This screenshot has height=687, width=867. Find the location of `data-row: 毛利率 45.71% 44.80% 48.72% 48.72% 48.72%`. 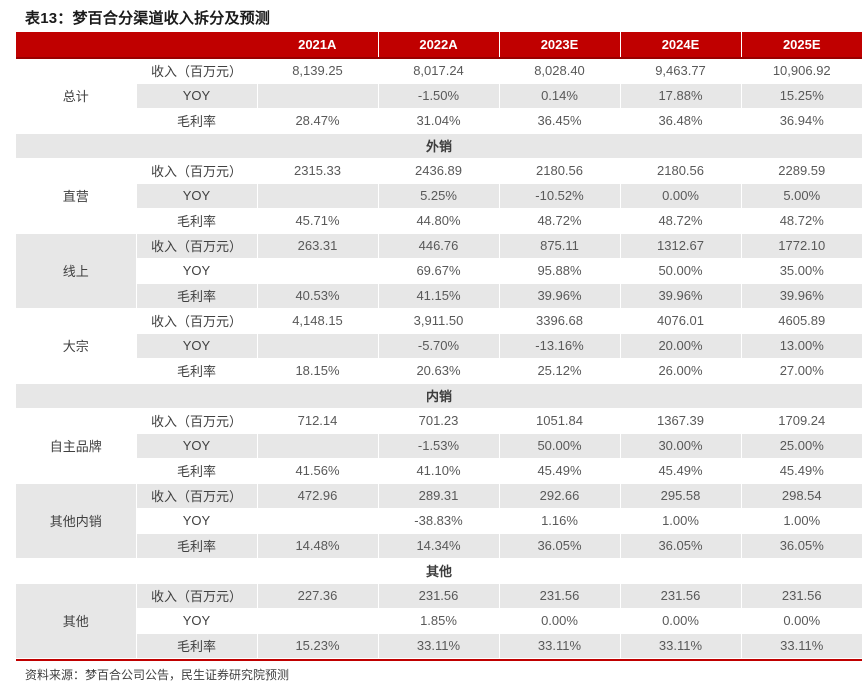

data-row: 毛利率 45.71% 44.80% 48.72% 48.72% 48.72% is located at coordinates (439, 221).